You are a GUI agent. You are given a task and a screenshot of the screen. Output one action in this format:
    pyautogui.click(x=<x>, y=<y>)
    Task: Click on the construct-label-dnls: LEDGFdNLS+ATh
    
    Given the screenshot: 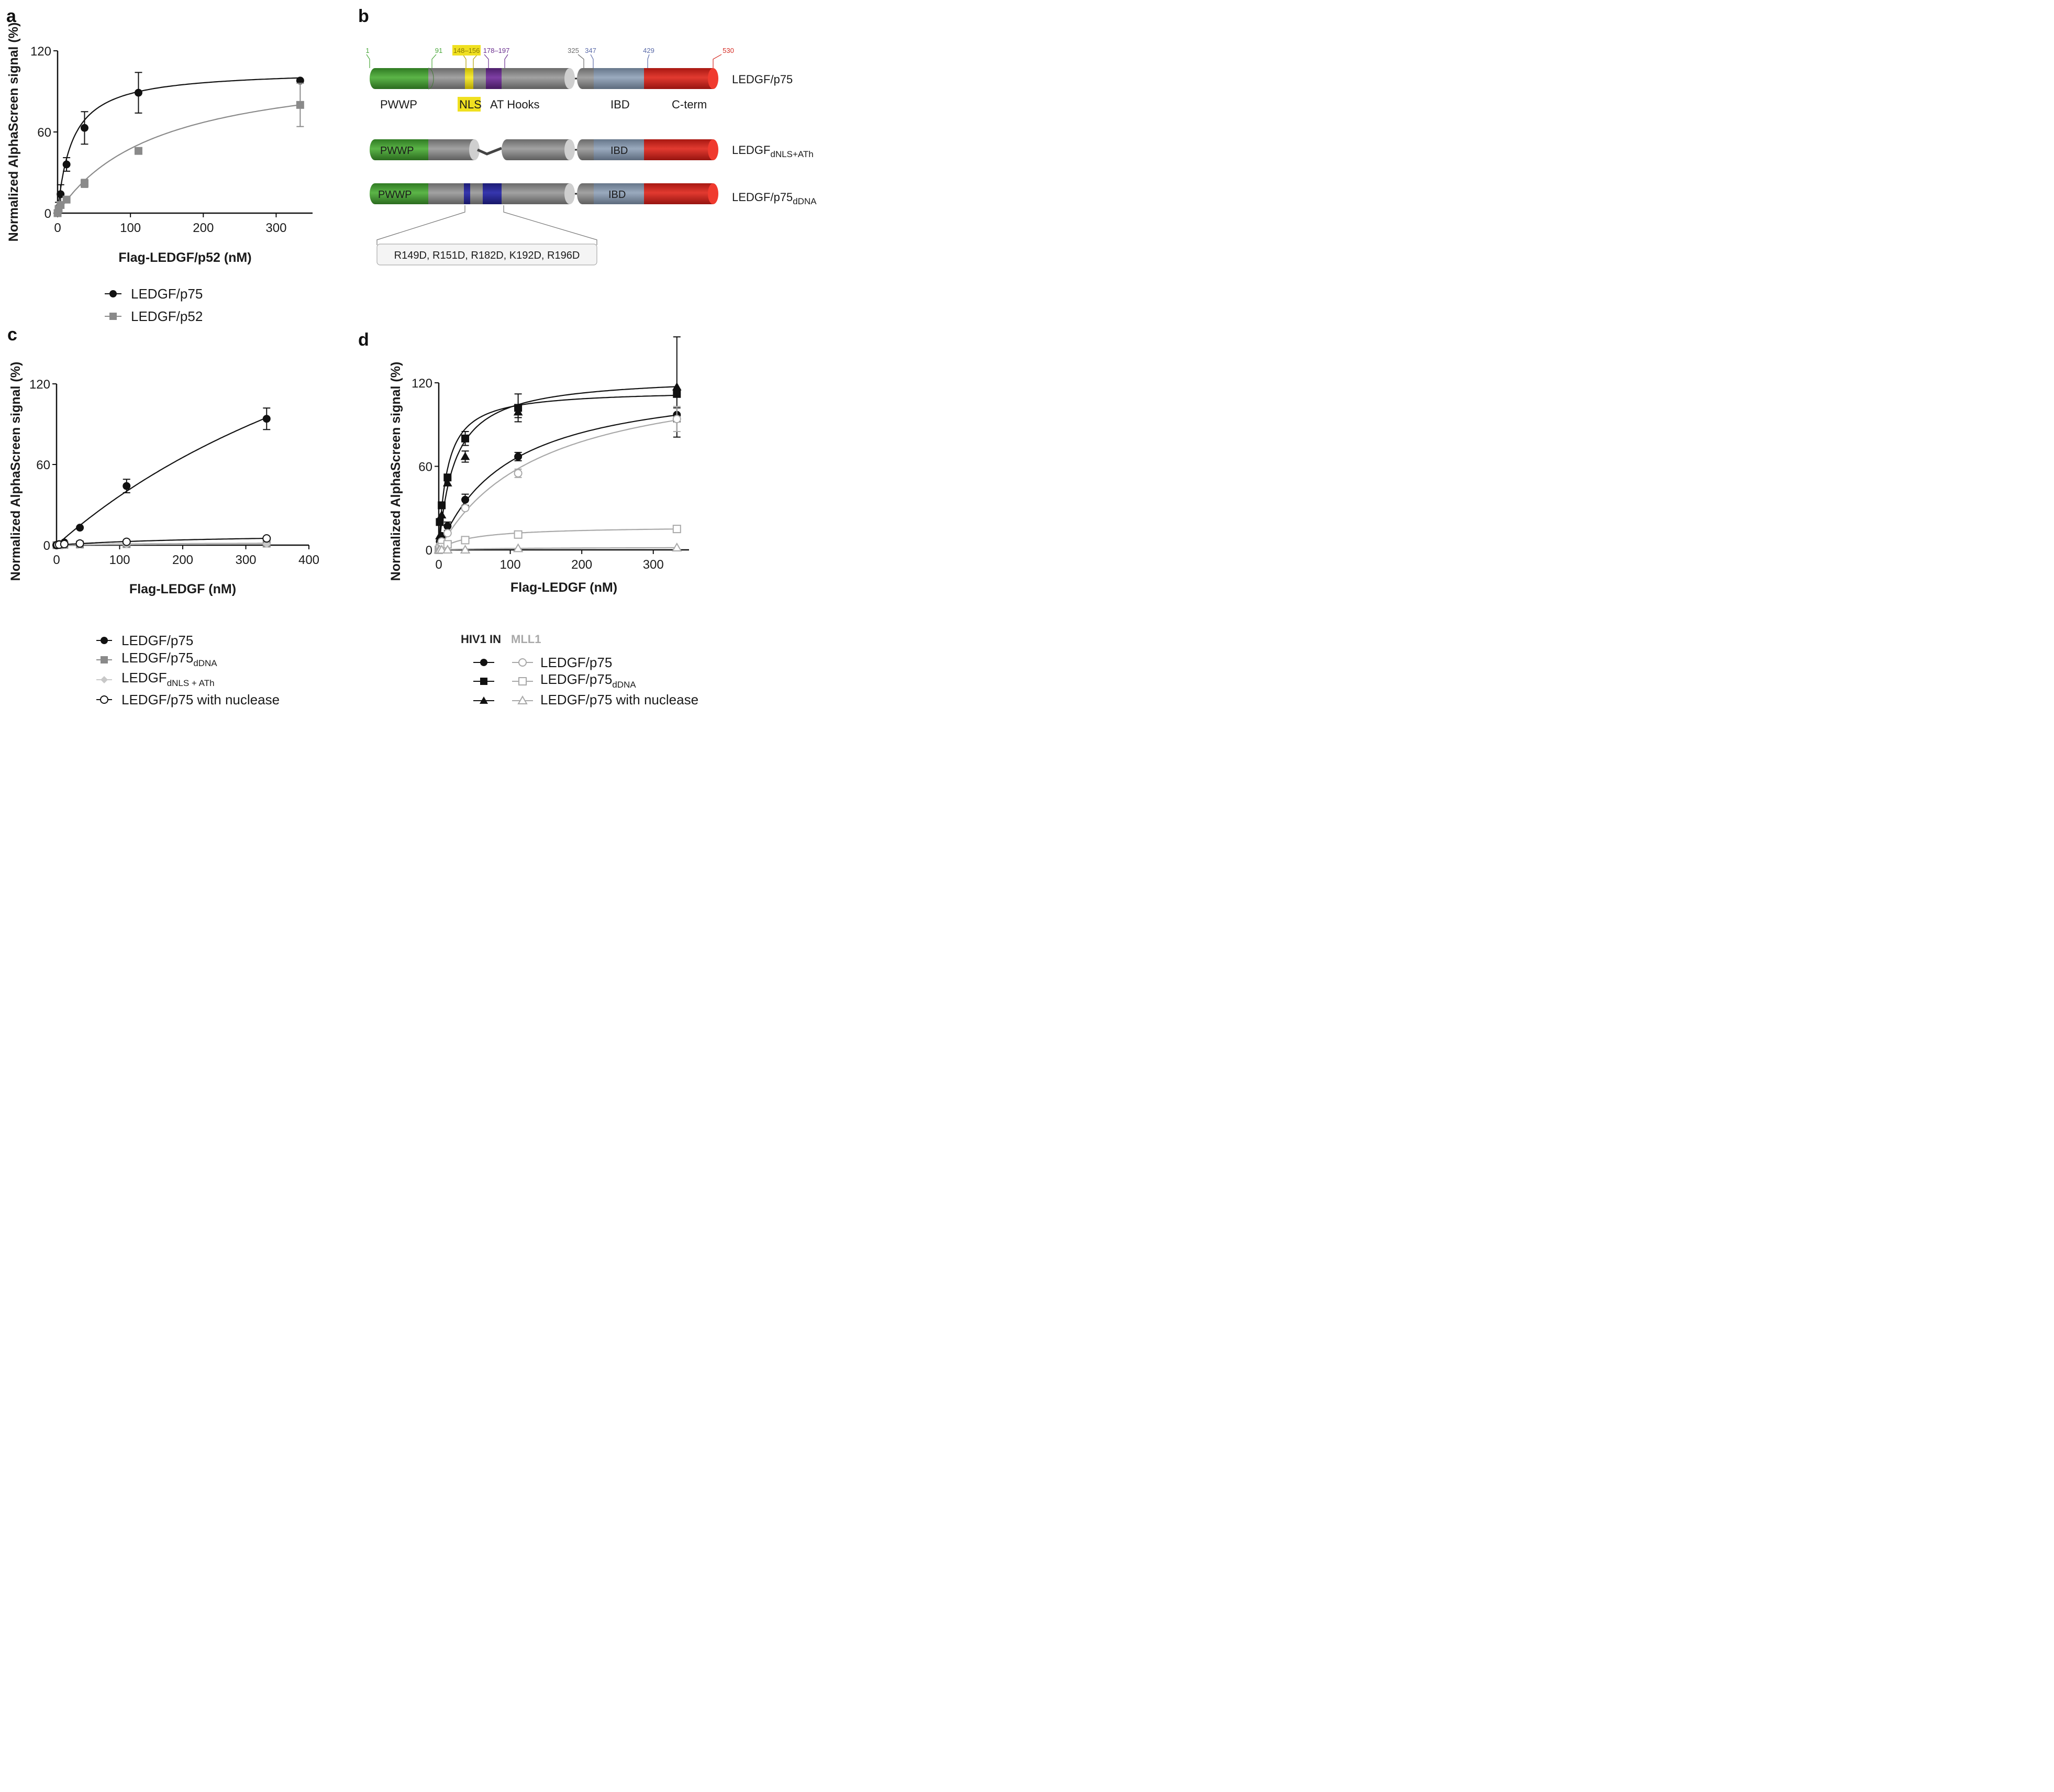 What is the action you would take?
    pyautogui.click(x=773, y=151)
    